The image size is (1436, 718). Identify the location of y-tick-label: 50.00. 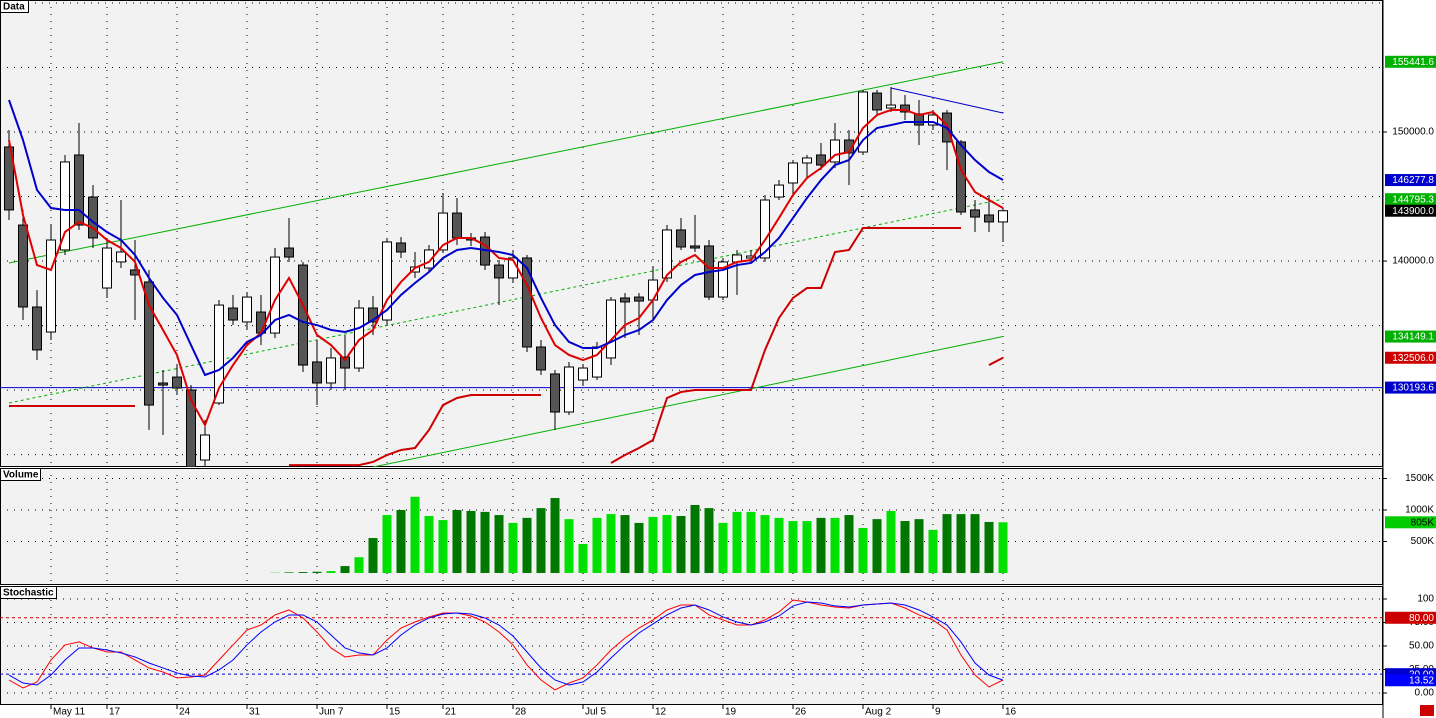
(1421, 646).